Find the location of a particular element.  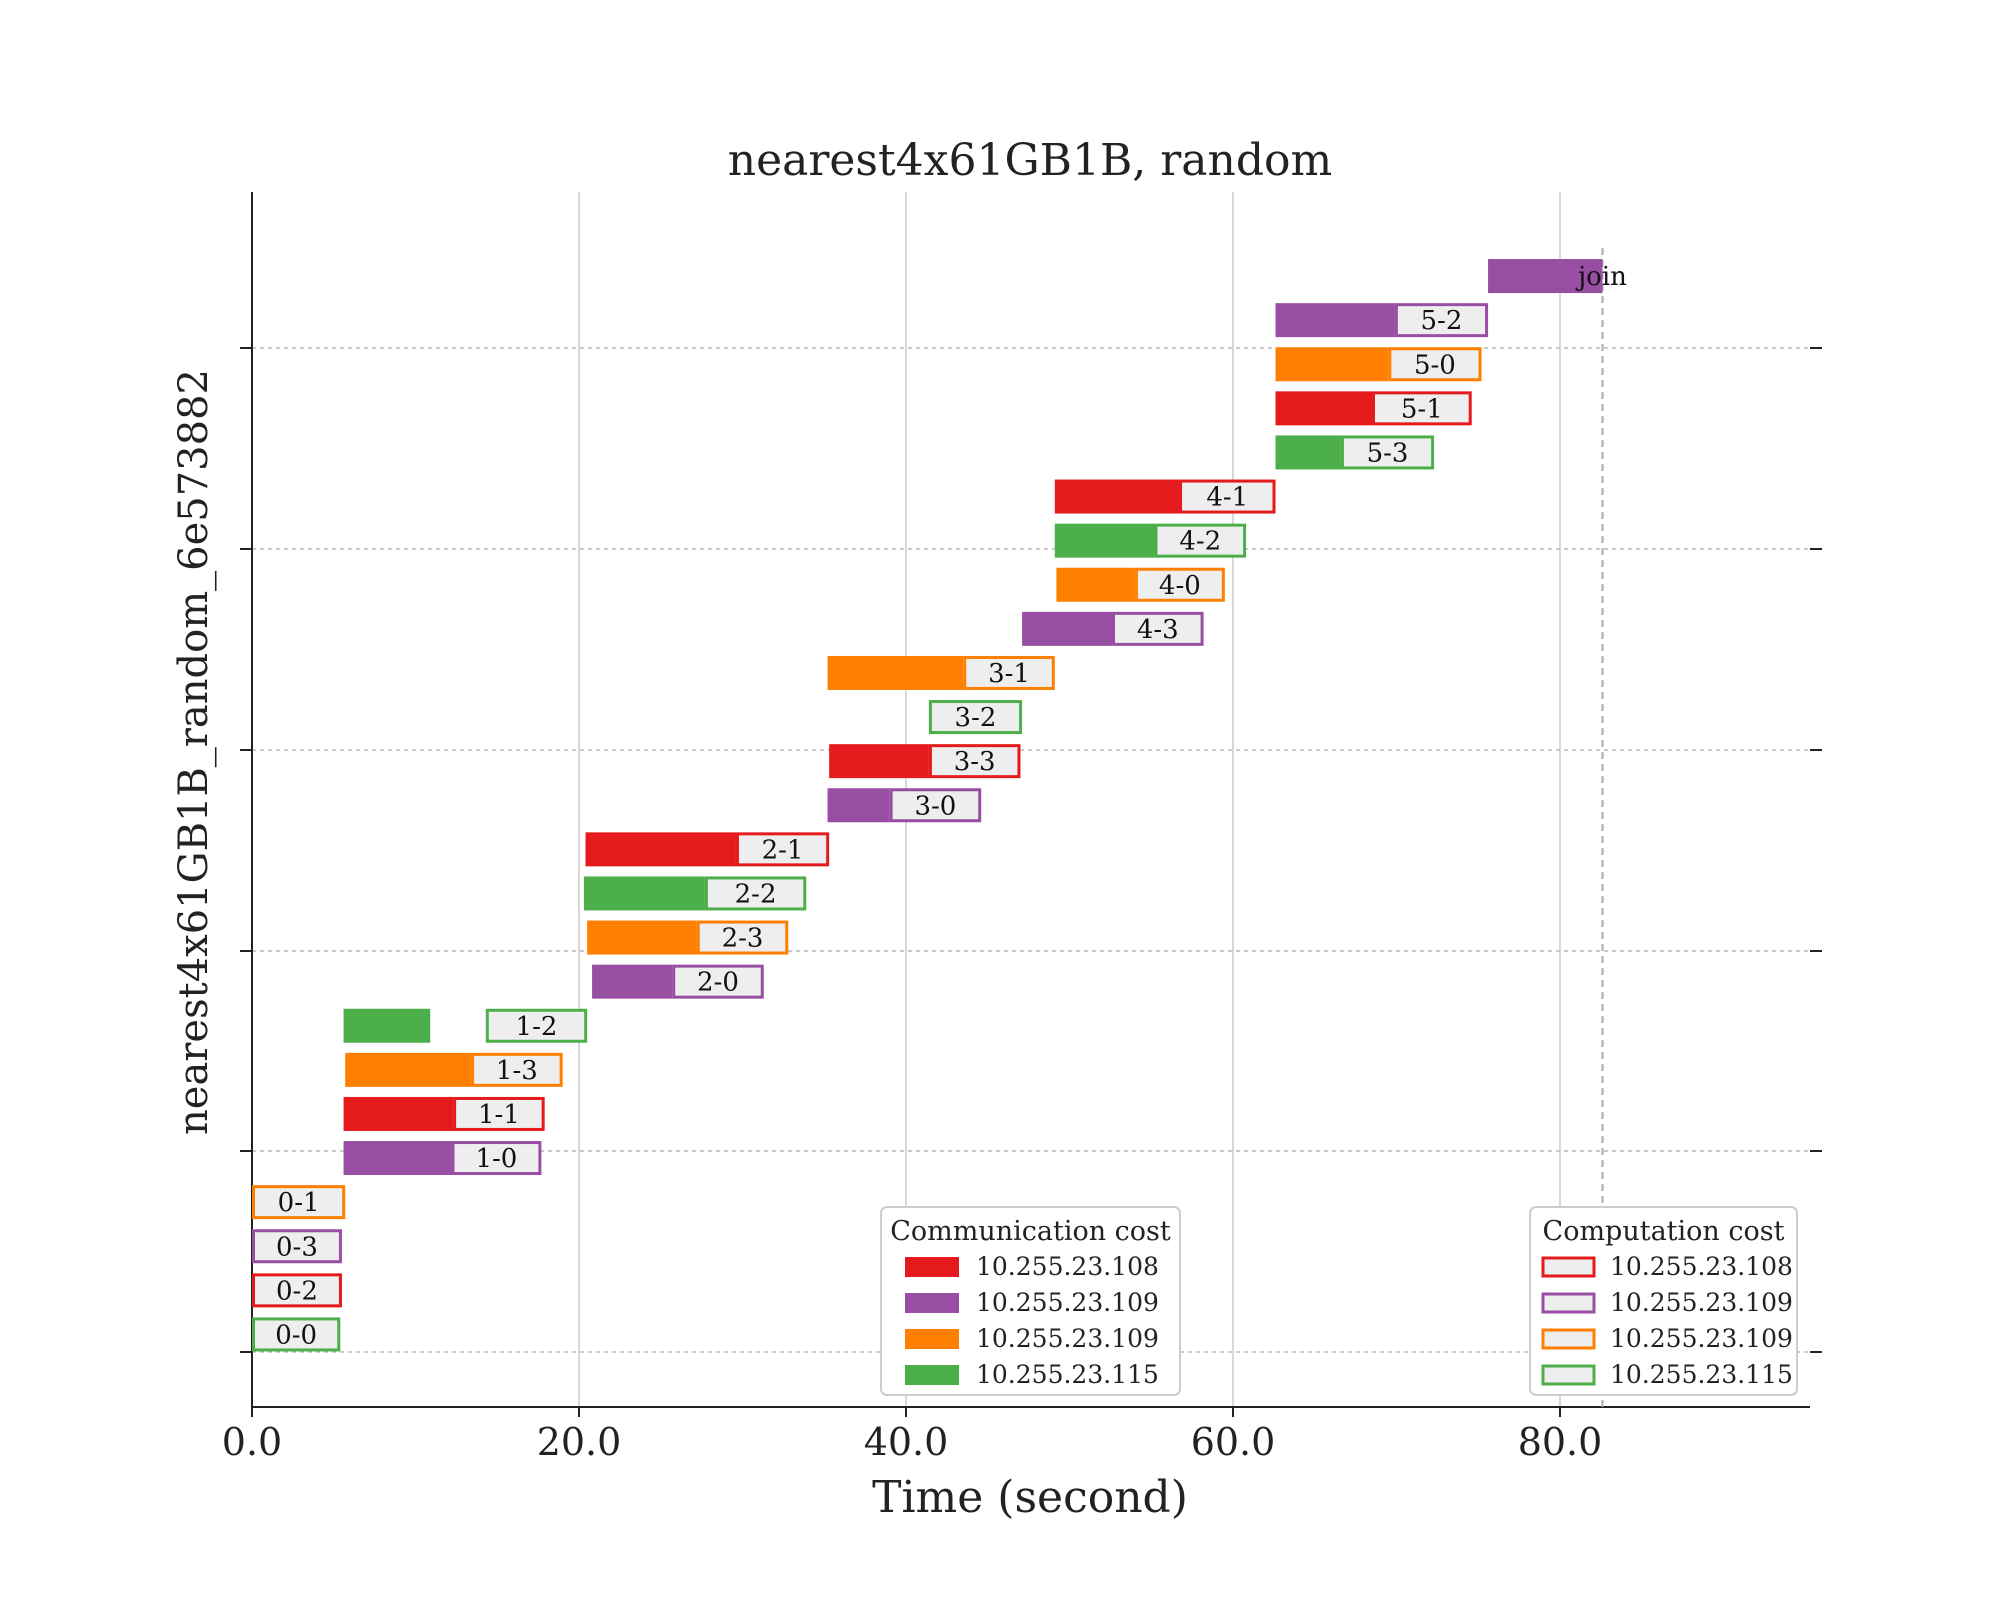

task-bar-3-3: 3-3 is located at coordinates (925, 761).